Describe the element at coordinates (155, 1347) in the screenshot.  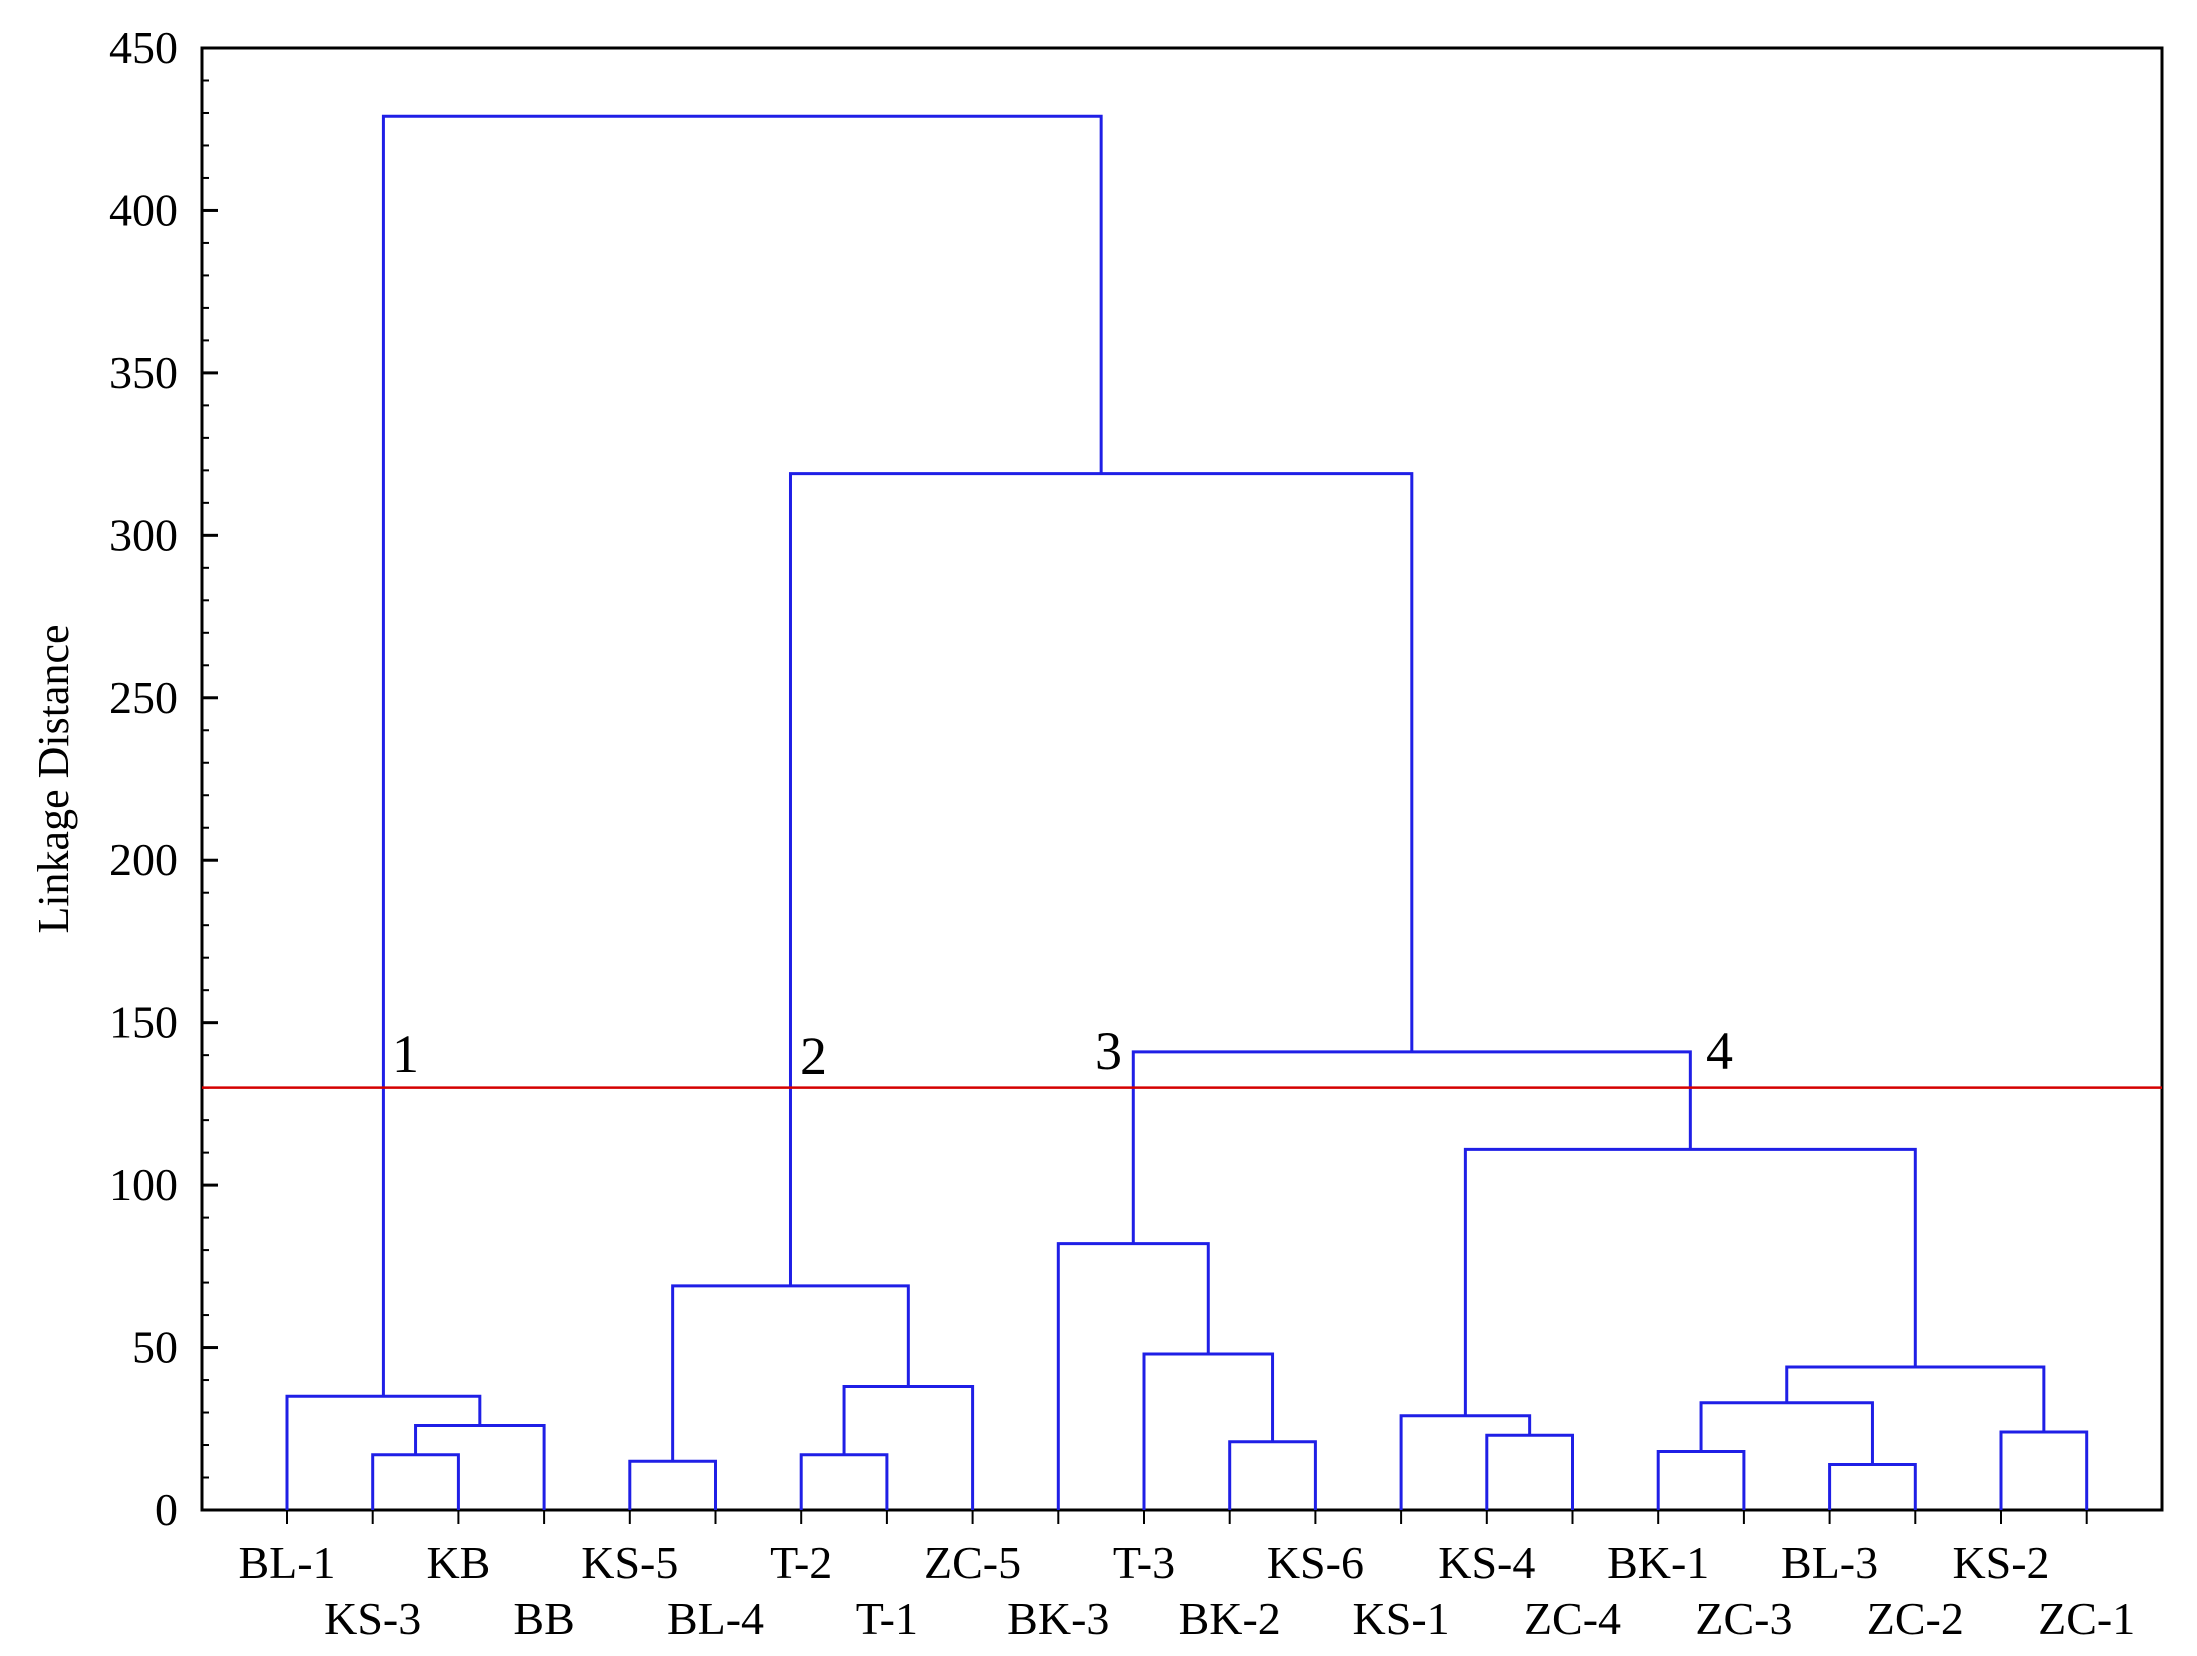
I see `y-tick-label: 50` at that location.